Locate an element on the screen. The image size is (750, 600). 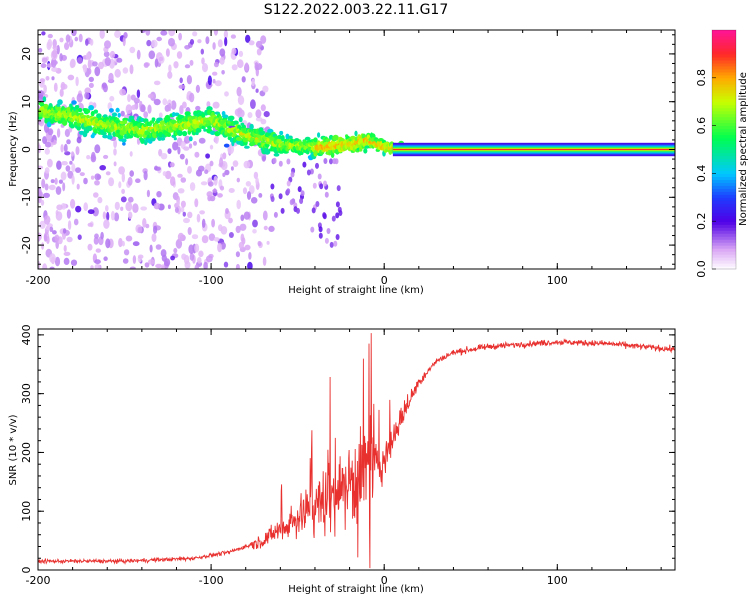
colorbar-tick-label: 0.0 is located at coordinates (701, 269).